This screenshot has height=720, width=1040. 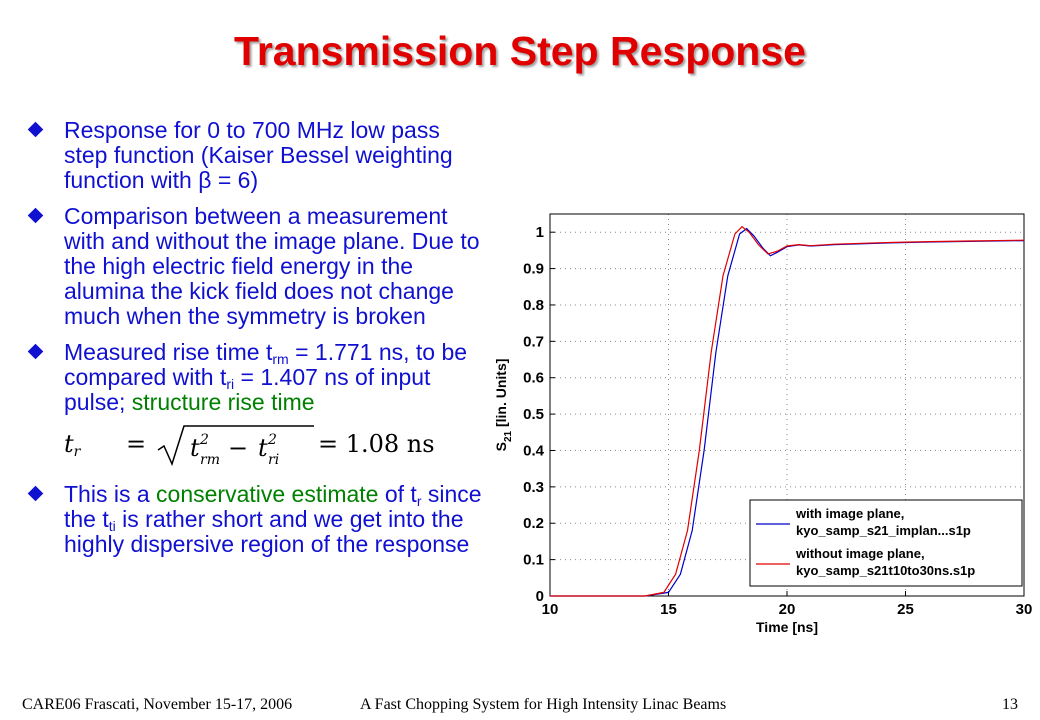 What do you see at coordinates (787, 627) in the screenshot?
I see `x-axis-label: Time [ns]` at bounding box center [787, 627].